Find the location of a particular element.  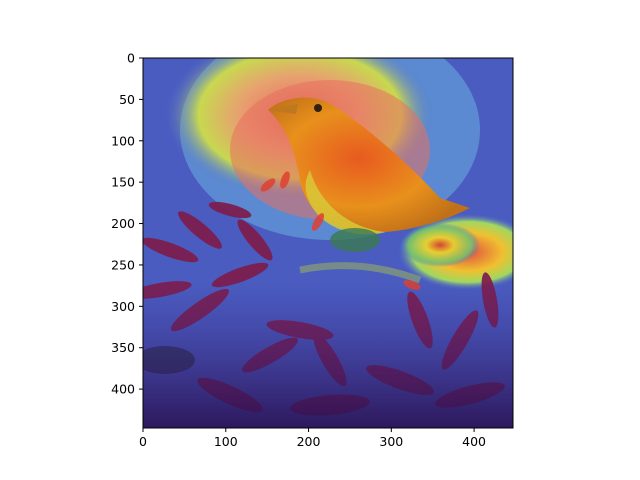

y-tick-label: 0 is located at coordinates (131, 58).